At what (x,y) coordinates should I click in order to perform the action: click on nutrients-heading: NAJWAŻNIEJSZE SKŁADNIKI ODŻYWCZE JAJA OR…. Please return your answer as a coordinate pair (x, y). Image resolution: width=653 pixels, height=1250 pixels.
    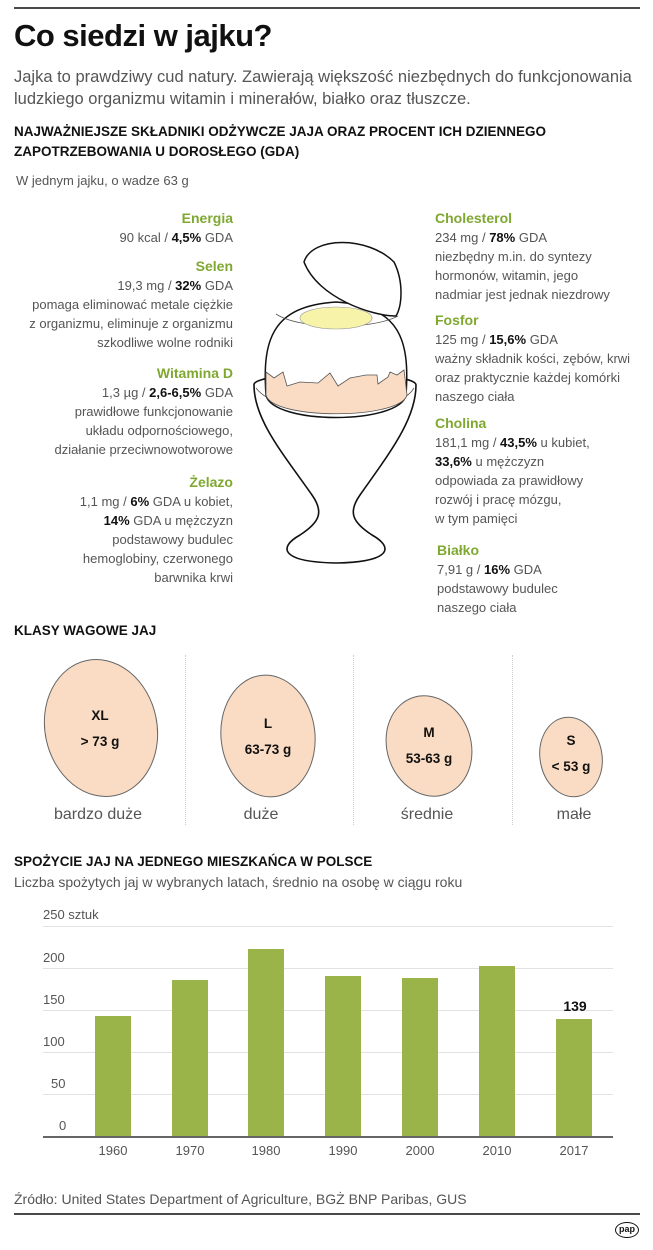
    Looking at the image, I should click on (280, 141).